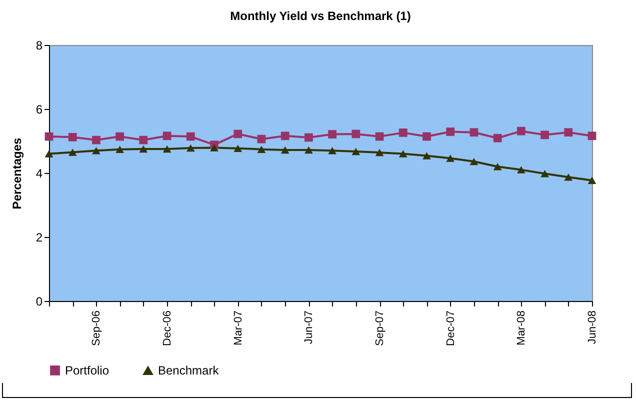 The height and width of the screenshot is (403, 636). I want to click on y-tick-label: 8, so click(39, 45).